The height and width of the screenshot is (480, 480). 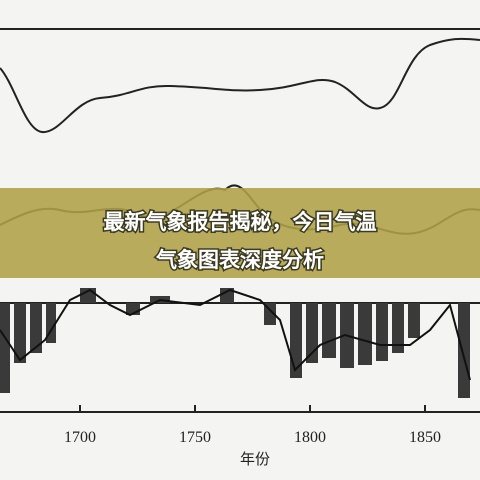 What do you see at coordinates (252, 408) in the screenshot?
I see `tick-marks` at bounding box center [252, 408].